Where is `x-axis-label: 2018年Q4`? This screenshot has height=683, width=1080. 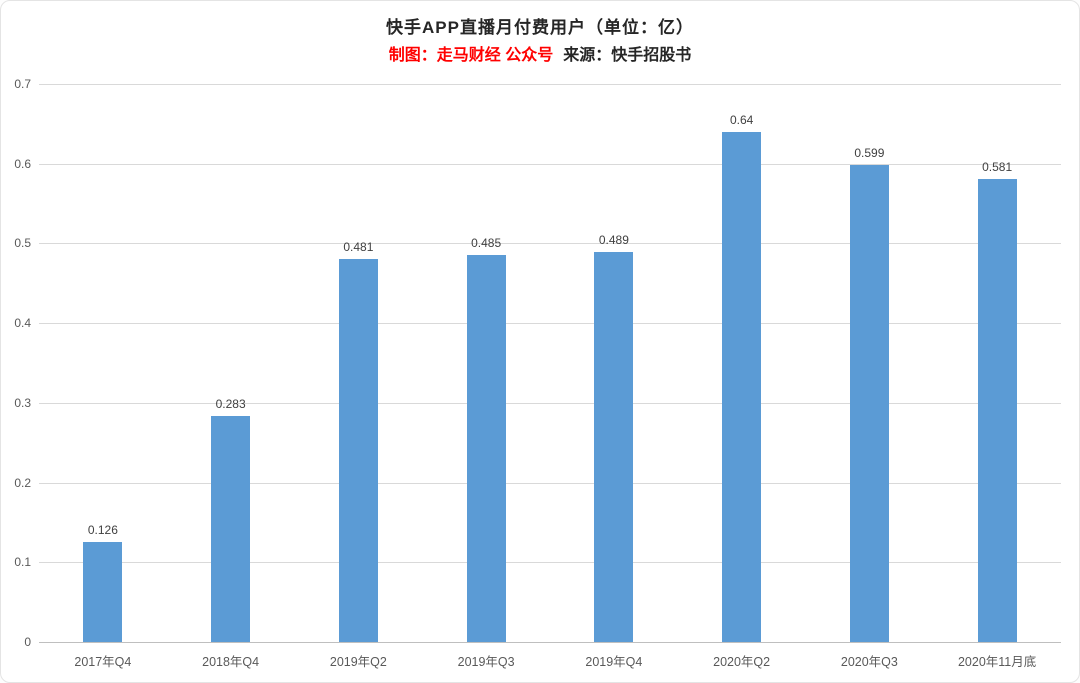 x-axis-label: 2018年Q4 is located at coordinates (231, 662).